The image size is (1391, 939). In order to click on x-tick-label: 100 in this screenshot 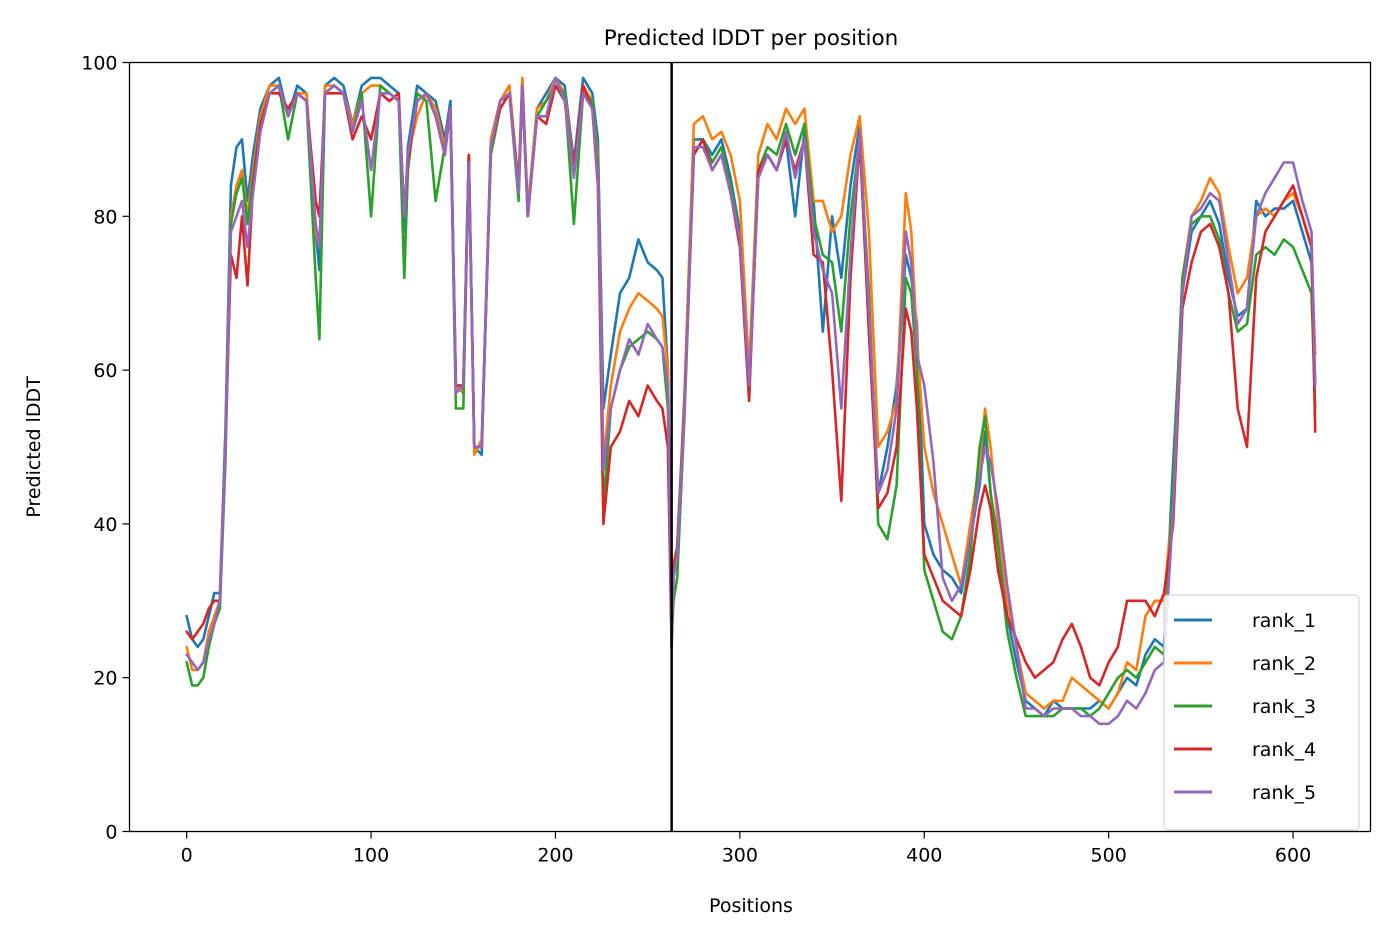, I will do `click(371, 856)`.